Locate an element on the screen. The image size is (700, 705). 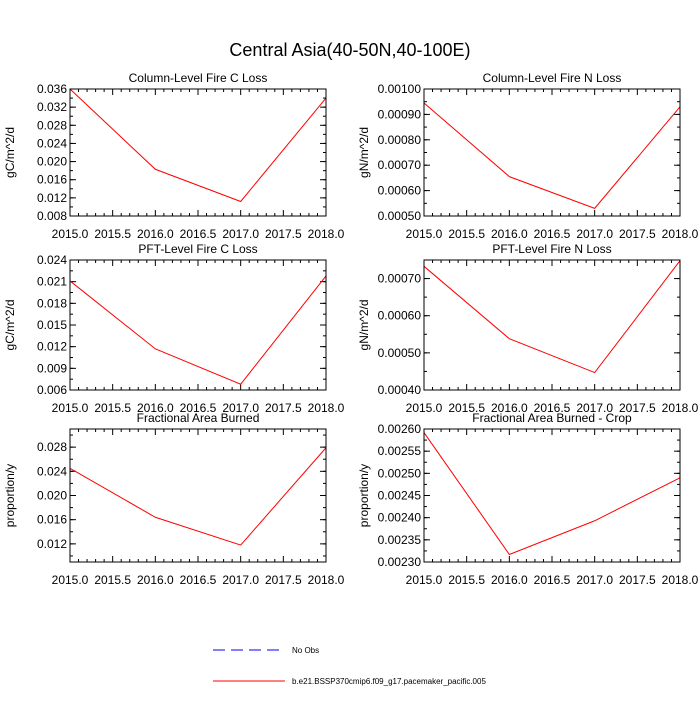
y-tick-label: 0.021 is located at coordinates (52, 282).